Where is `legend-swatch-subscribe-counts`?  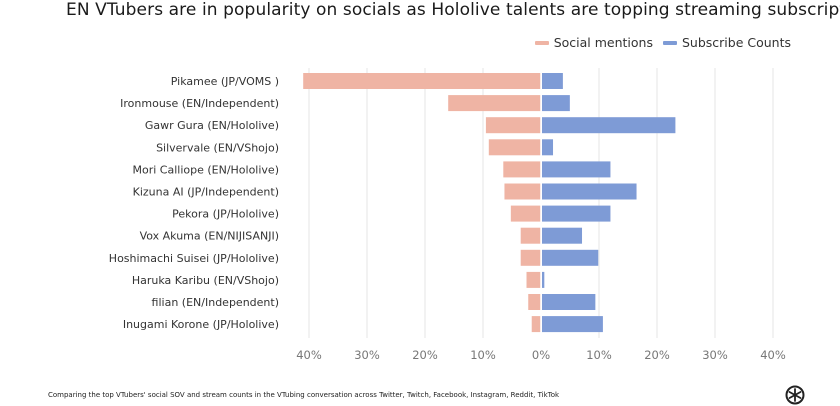
legend-swatch-subscribe-counts is located at coordinates (669, 42).